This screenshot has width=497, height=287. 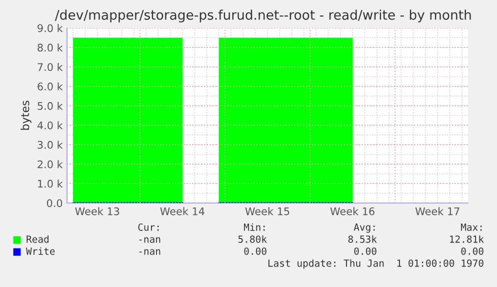 What do you see at coordinates (97, 211) in the screenshot?
I see `x-tick-label: Week 13` at bounding box center [97, 211].